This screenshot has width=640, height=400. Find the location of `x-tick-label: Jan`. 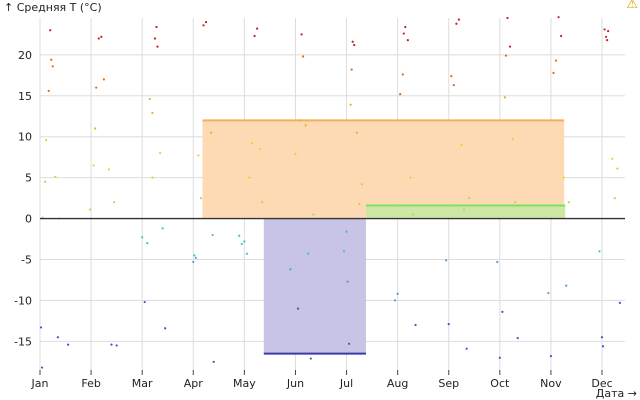

x-tick-label: Jan is located at coordinates (40, 383).